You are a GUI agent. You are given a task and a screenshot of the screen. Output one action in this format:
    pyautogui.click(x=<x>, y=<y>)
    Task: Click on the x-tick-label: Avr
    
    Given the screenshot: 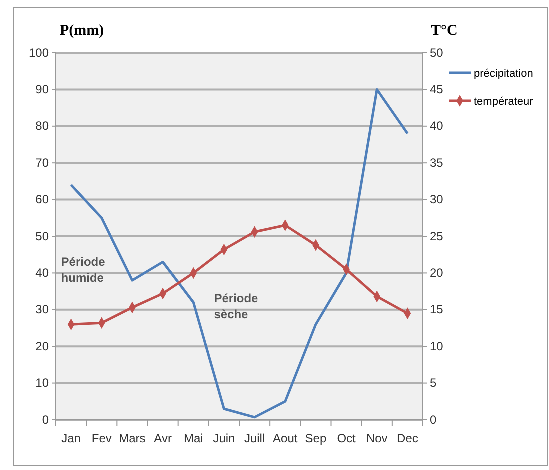 What is the action you would take?
    pyautogui.click(x=163, y=439)
    